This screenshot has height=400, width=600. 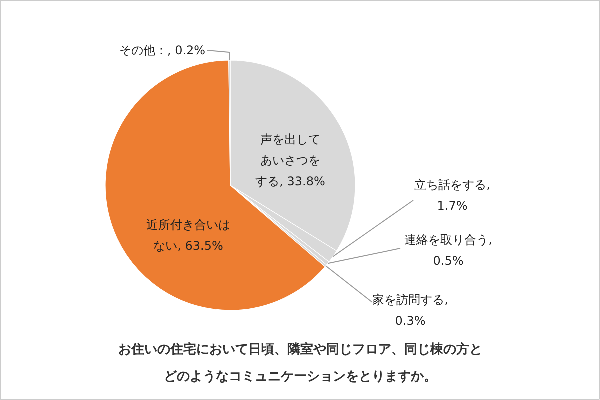 I want to click on slice-label: 近所付き合いはない, 63.5%, so click(x=188, y=235).